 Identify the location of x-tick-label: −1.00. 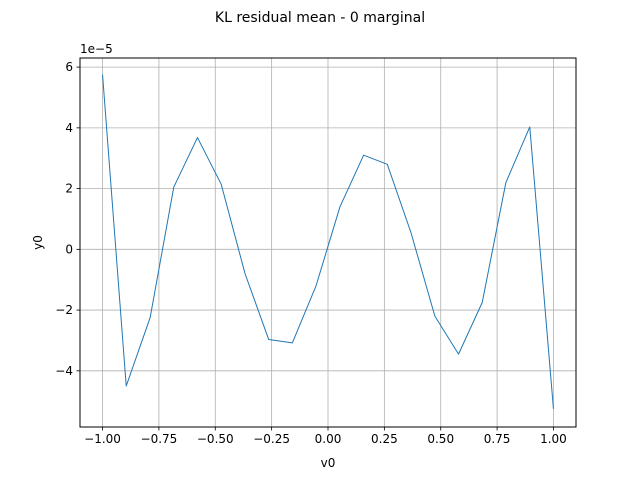
(102, 439).